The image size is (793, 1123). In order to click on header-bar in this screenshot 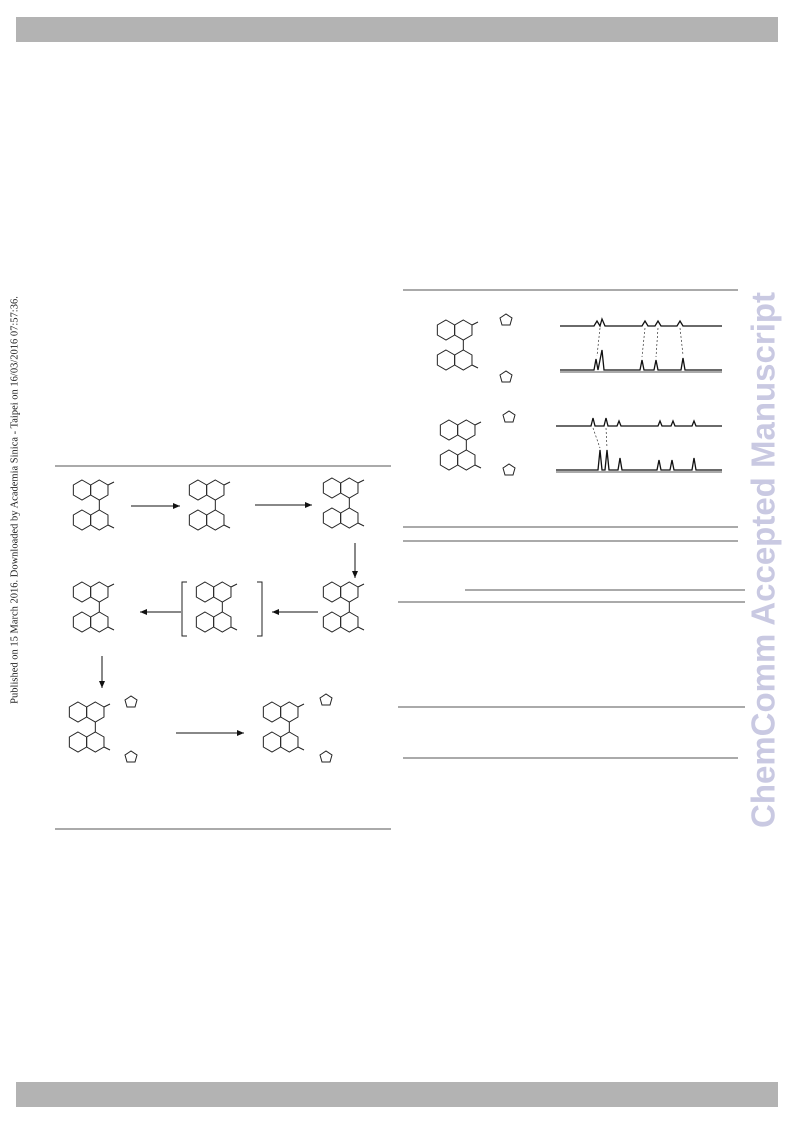, I will do `click(397, 29)`.